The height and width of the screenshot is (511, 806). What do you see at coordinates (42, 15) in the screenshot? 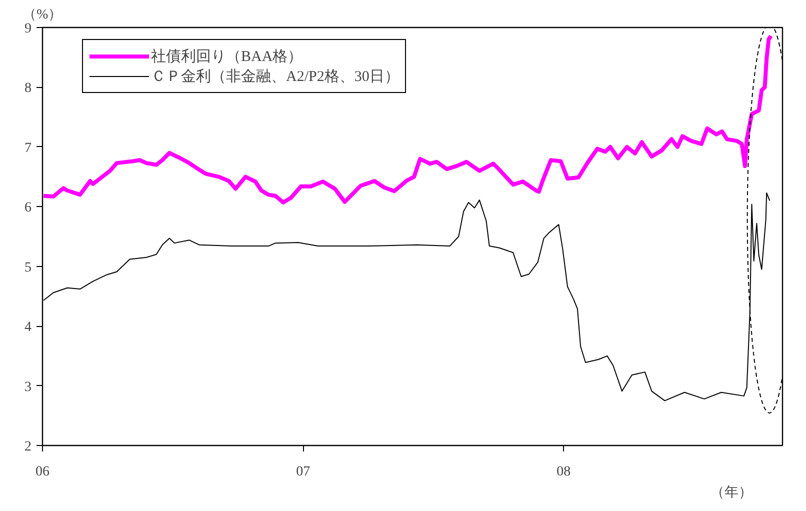
I see `y-axis-title: （%）` at bounding box center [42, 15].